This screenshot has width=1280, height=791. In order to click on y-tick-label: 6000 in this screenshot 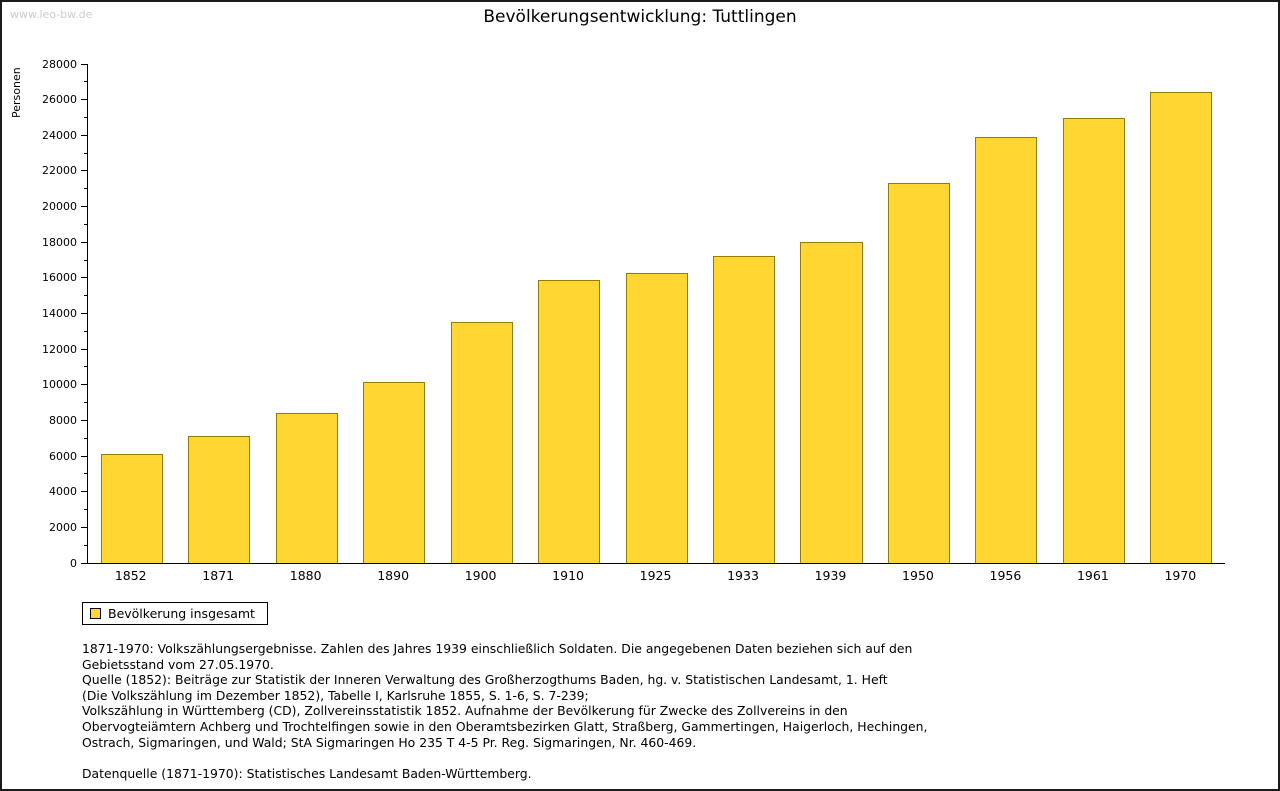, I will do `click(63, 456)`.